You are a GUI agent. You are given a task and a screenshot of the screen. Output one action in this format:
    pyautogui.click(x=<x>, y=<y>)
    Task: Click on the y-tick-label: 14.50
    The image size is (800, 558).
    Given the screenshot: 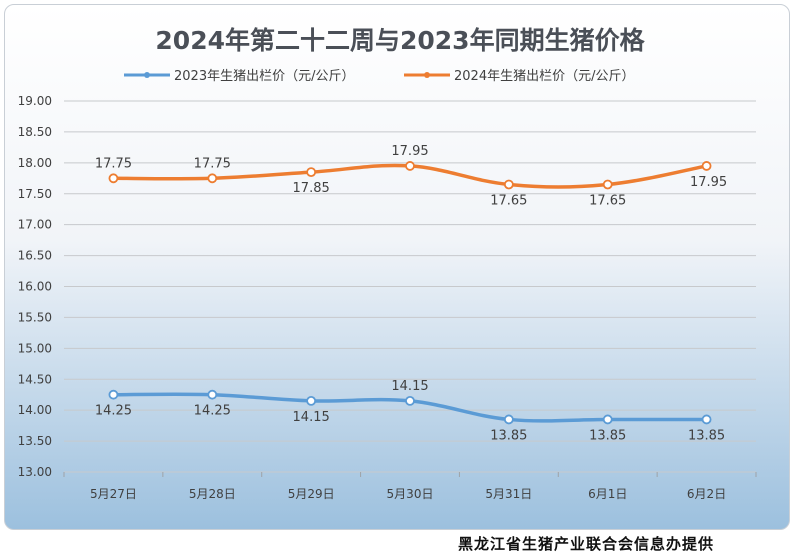 What is the action you would take?
    pyautogui.click(x=35, y=379)
    